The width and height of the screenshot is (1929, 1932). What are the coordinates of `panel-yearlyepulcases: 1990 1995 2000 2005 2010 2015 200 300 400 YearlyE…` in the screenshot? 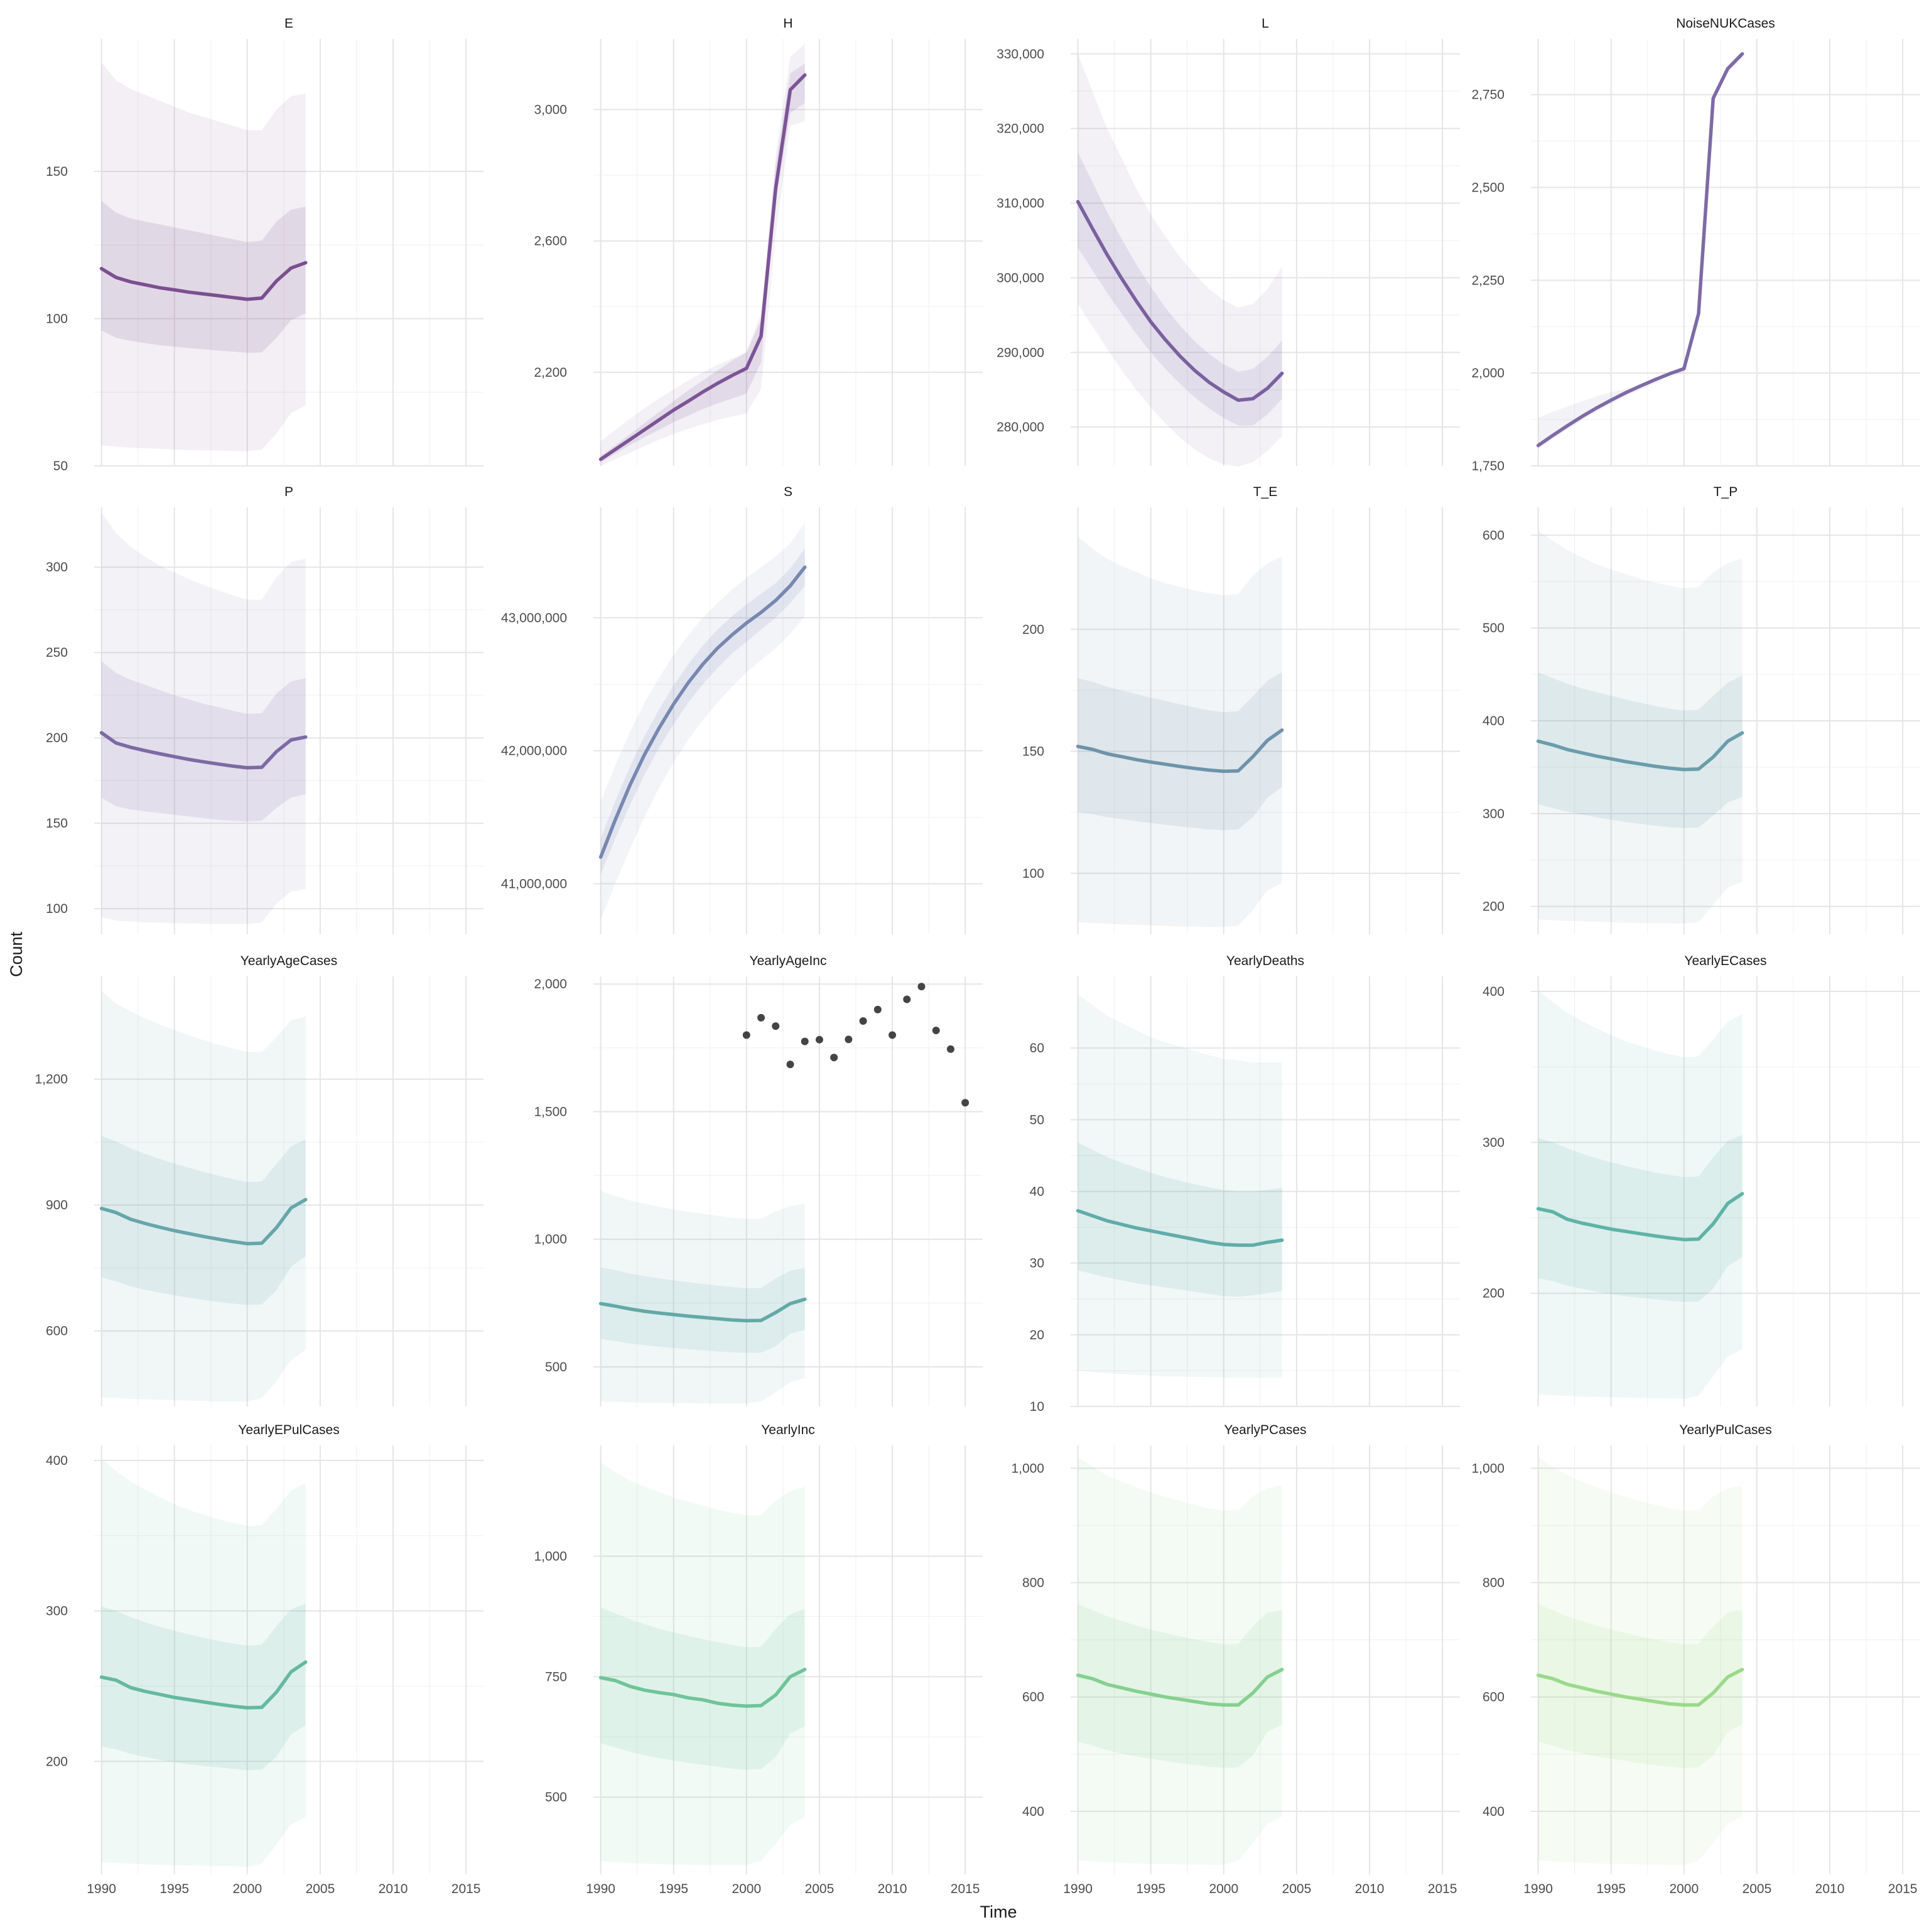 It's located at (265, 1659).